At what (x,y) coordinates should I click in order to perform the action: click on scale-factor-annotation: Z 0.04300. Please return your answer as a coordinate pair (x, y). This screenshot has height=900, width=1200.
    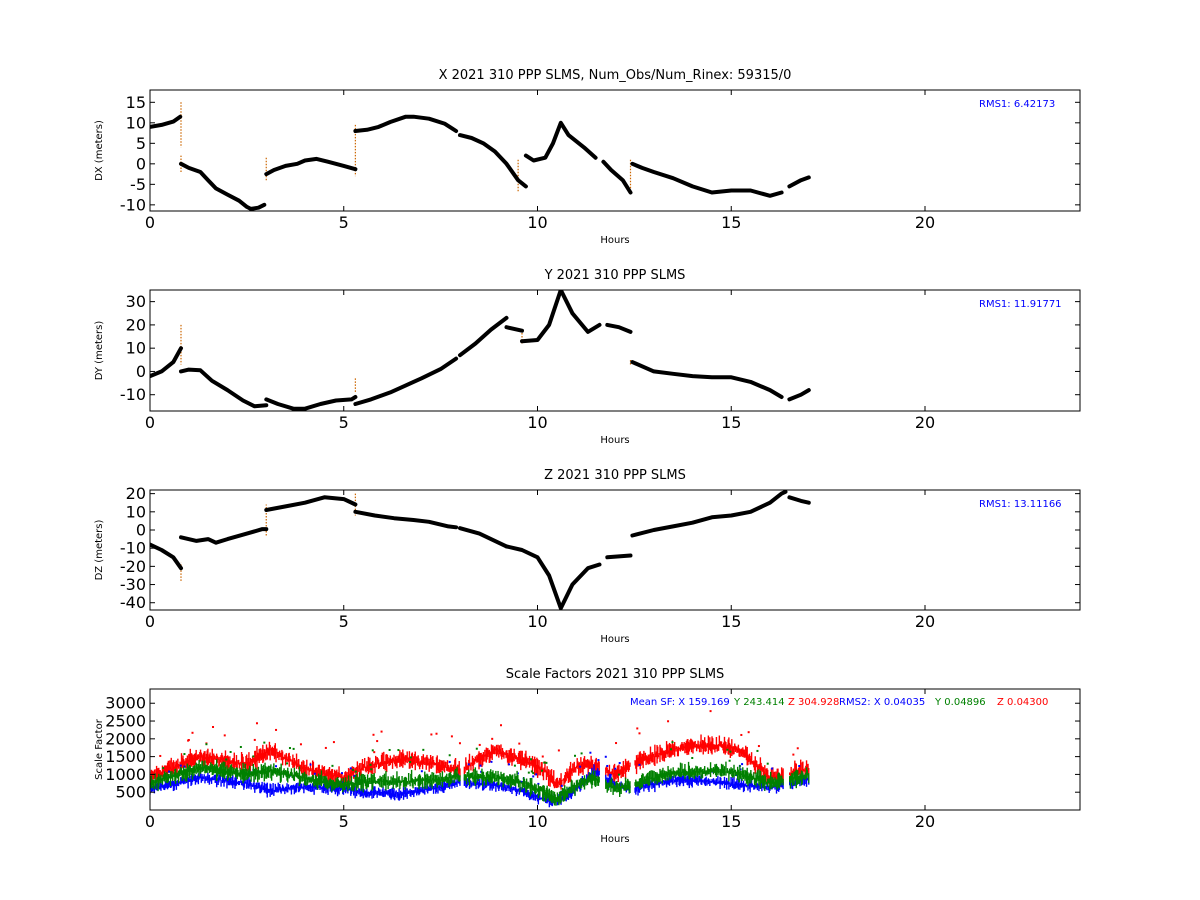
    Looking at the image, I should click on (1022, 702).